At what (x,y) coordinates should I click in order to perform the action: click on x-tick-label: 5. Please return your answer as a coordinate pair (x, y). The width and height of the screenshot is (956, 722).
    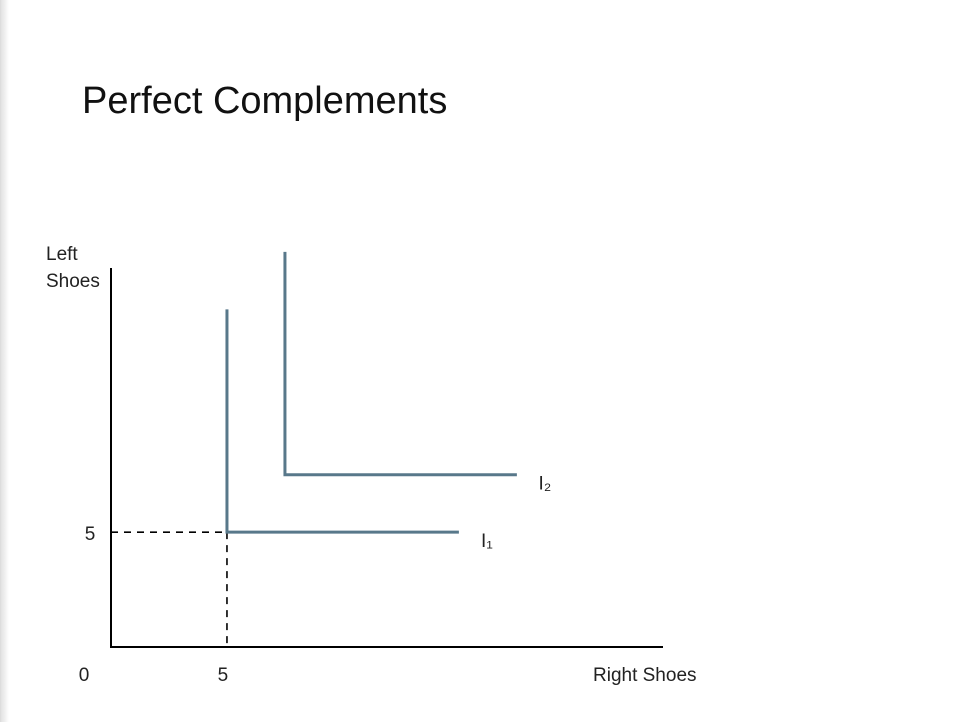
    Looking at the image, I should click on (223, 675).